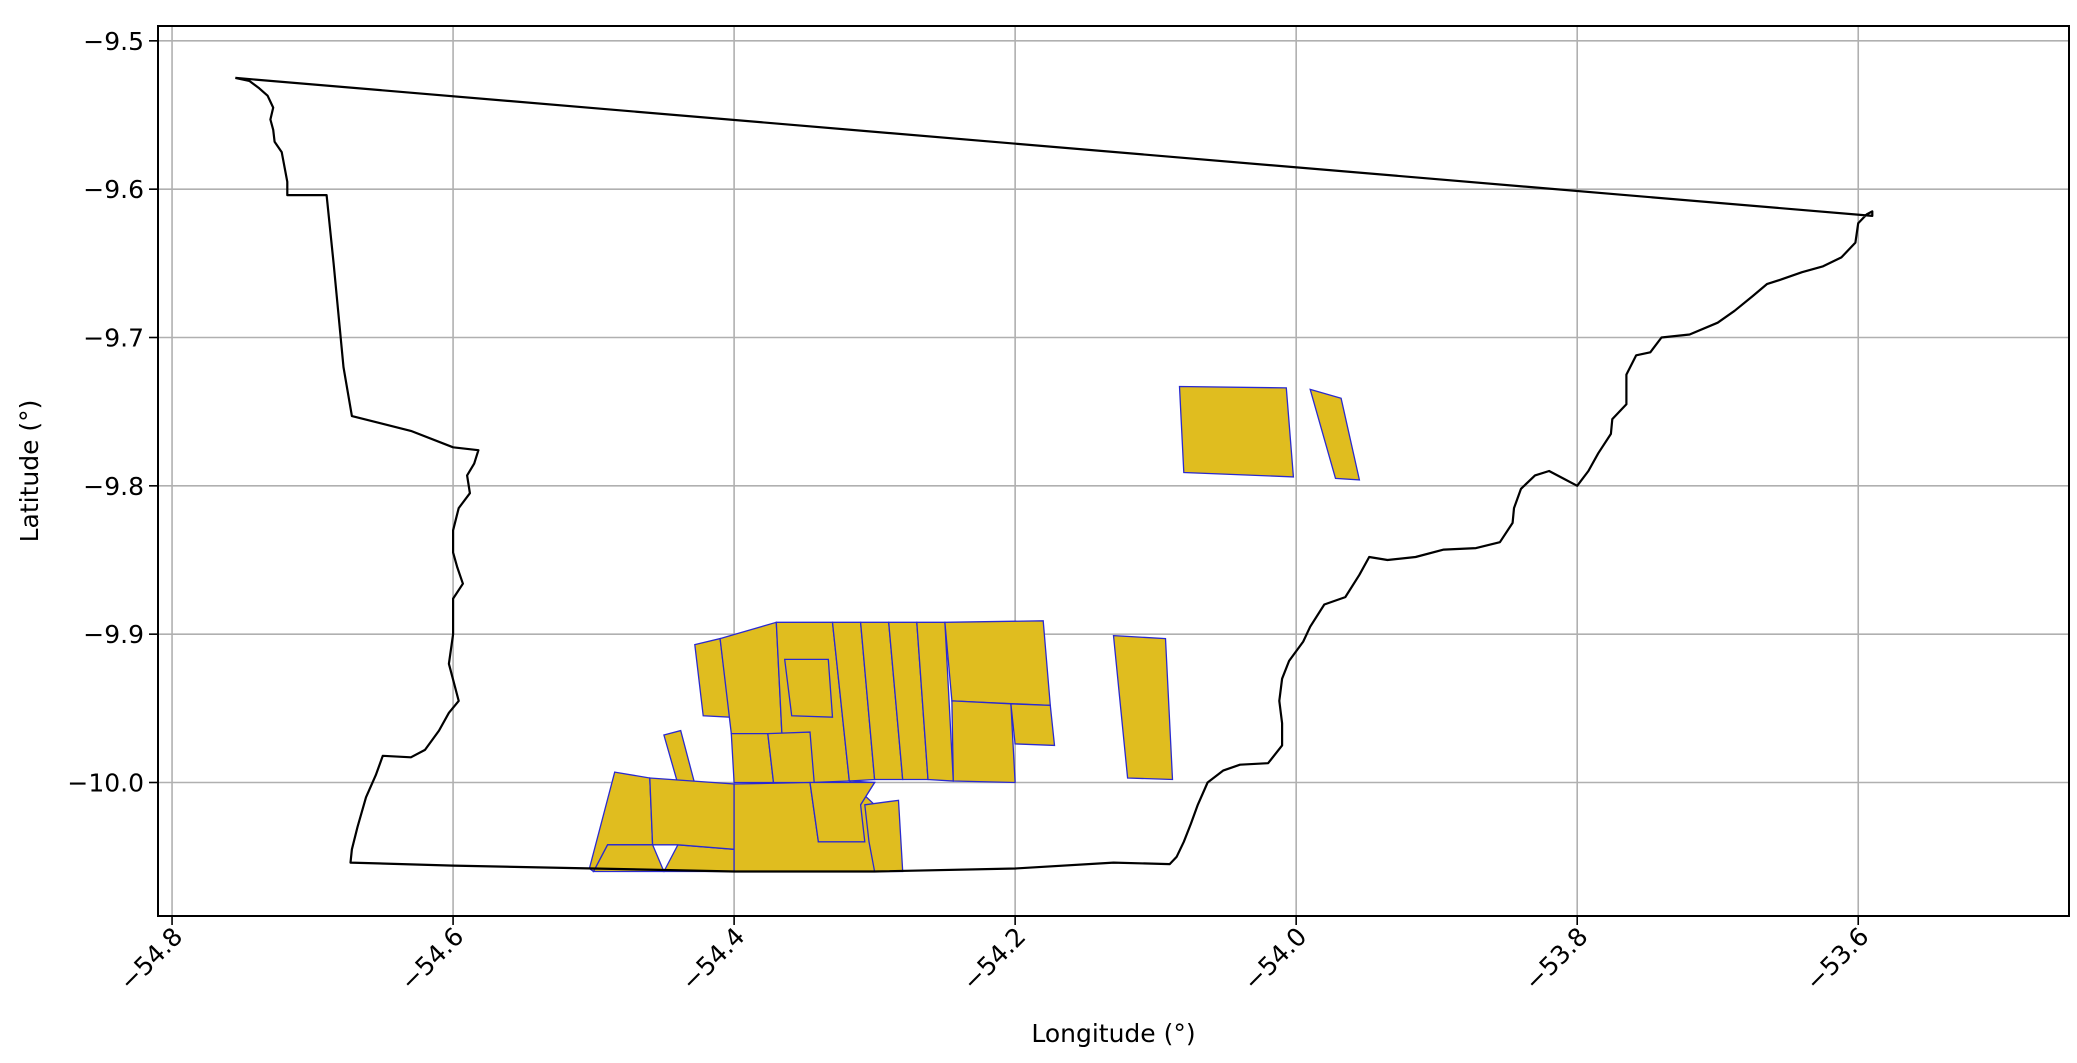  I want to click on x-tick-label: −53.6, so click(1837, 959).